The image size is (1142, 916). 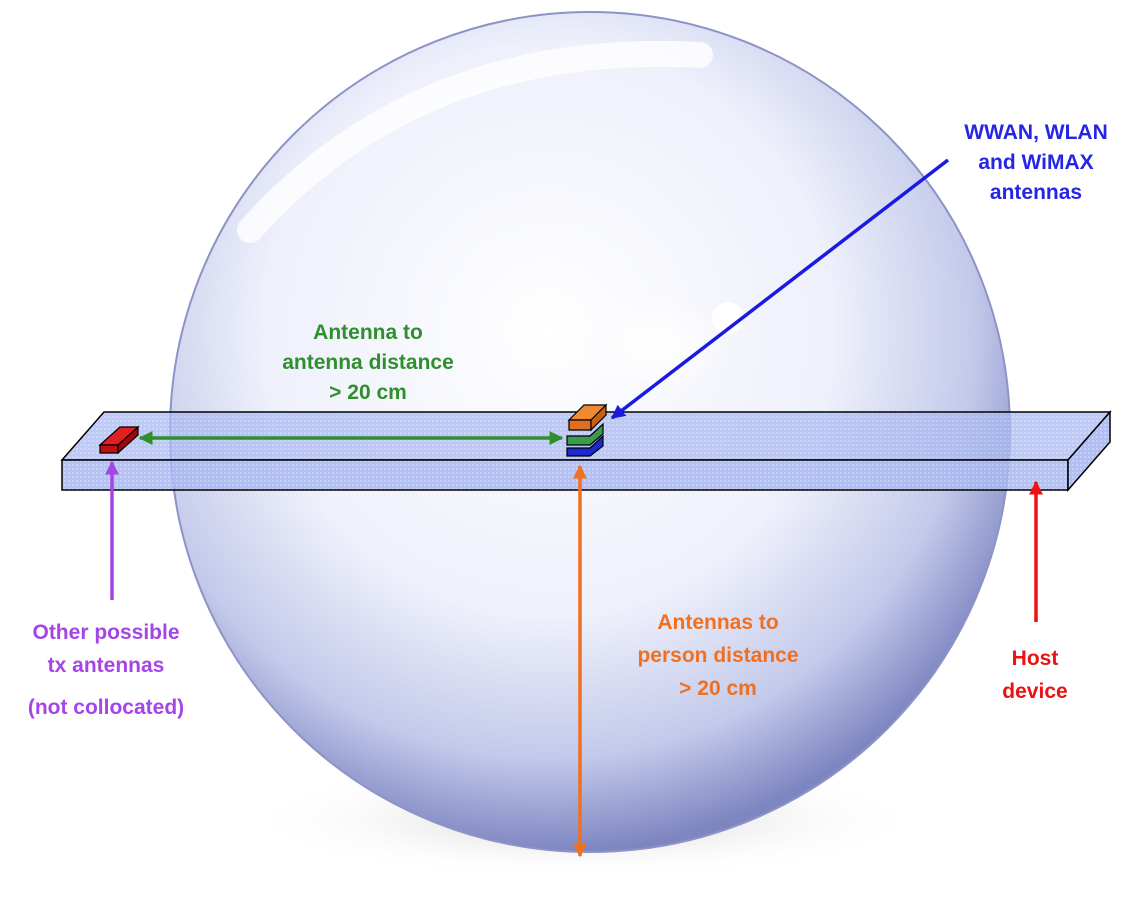 What do you see at coordinates (475, 141) in the screenshot?
I see `sphere-highlight-arc` at bounding box center [475, 141].